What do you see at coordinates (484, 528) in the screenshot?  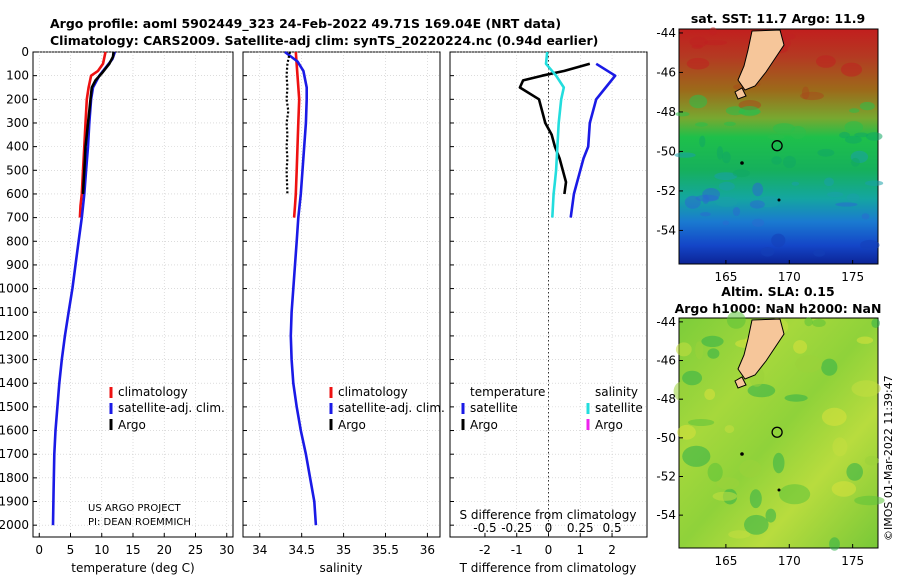 I see `s-difference-tick-label: -0.5` at bounding box center [484, 528].